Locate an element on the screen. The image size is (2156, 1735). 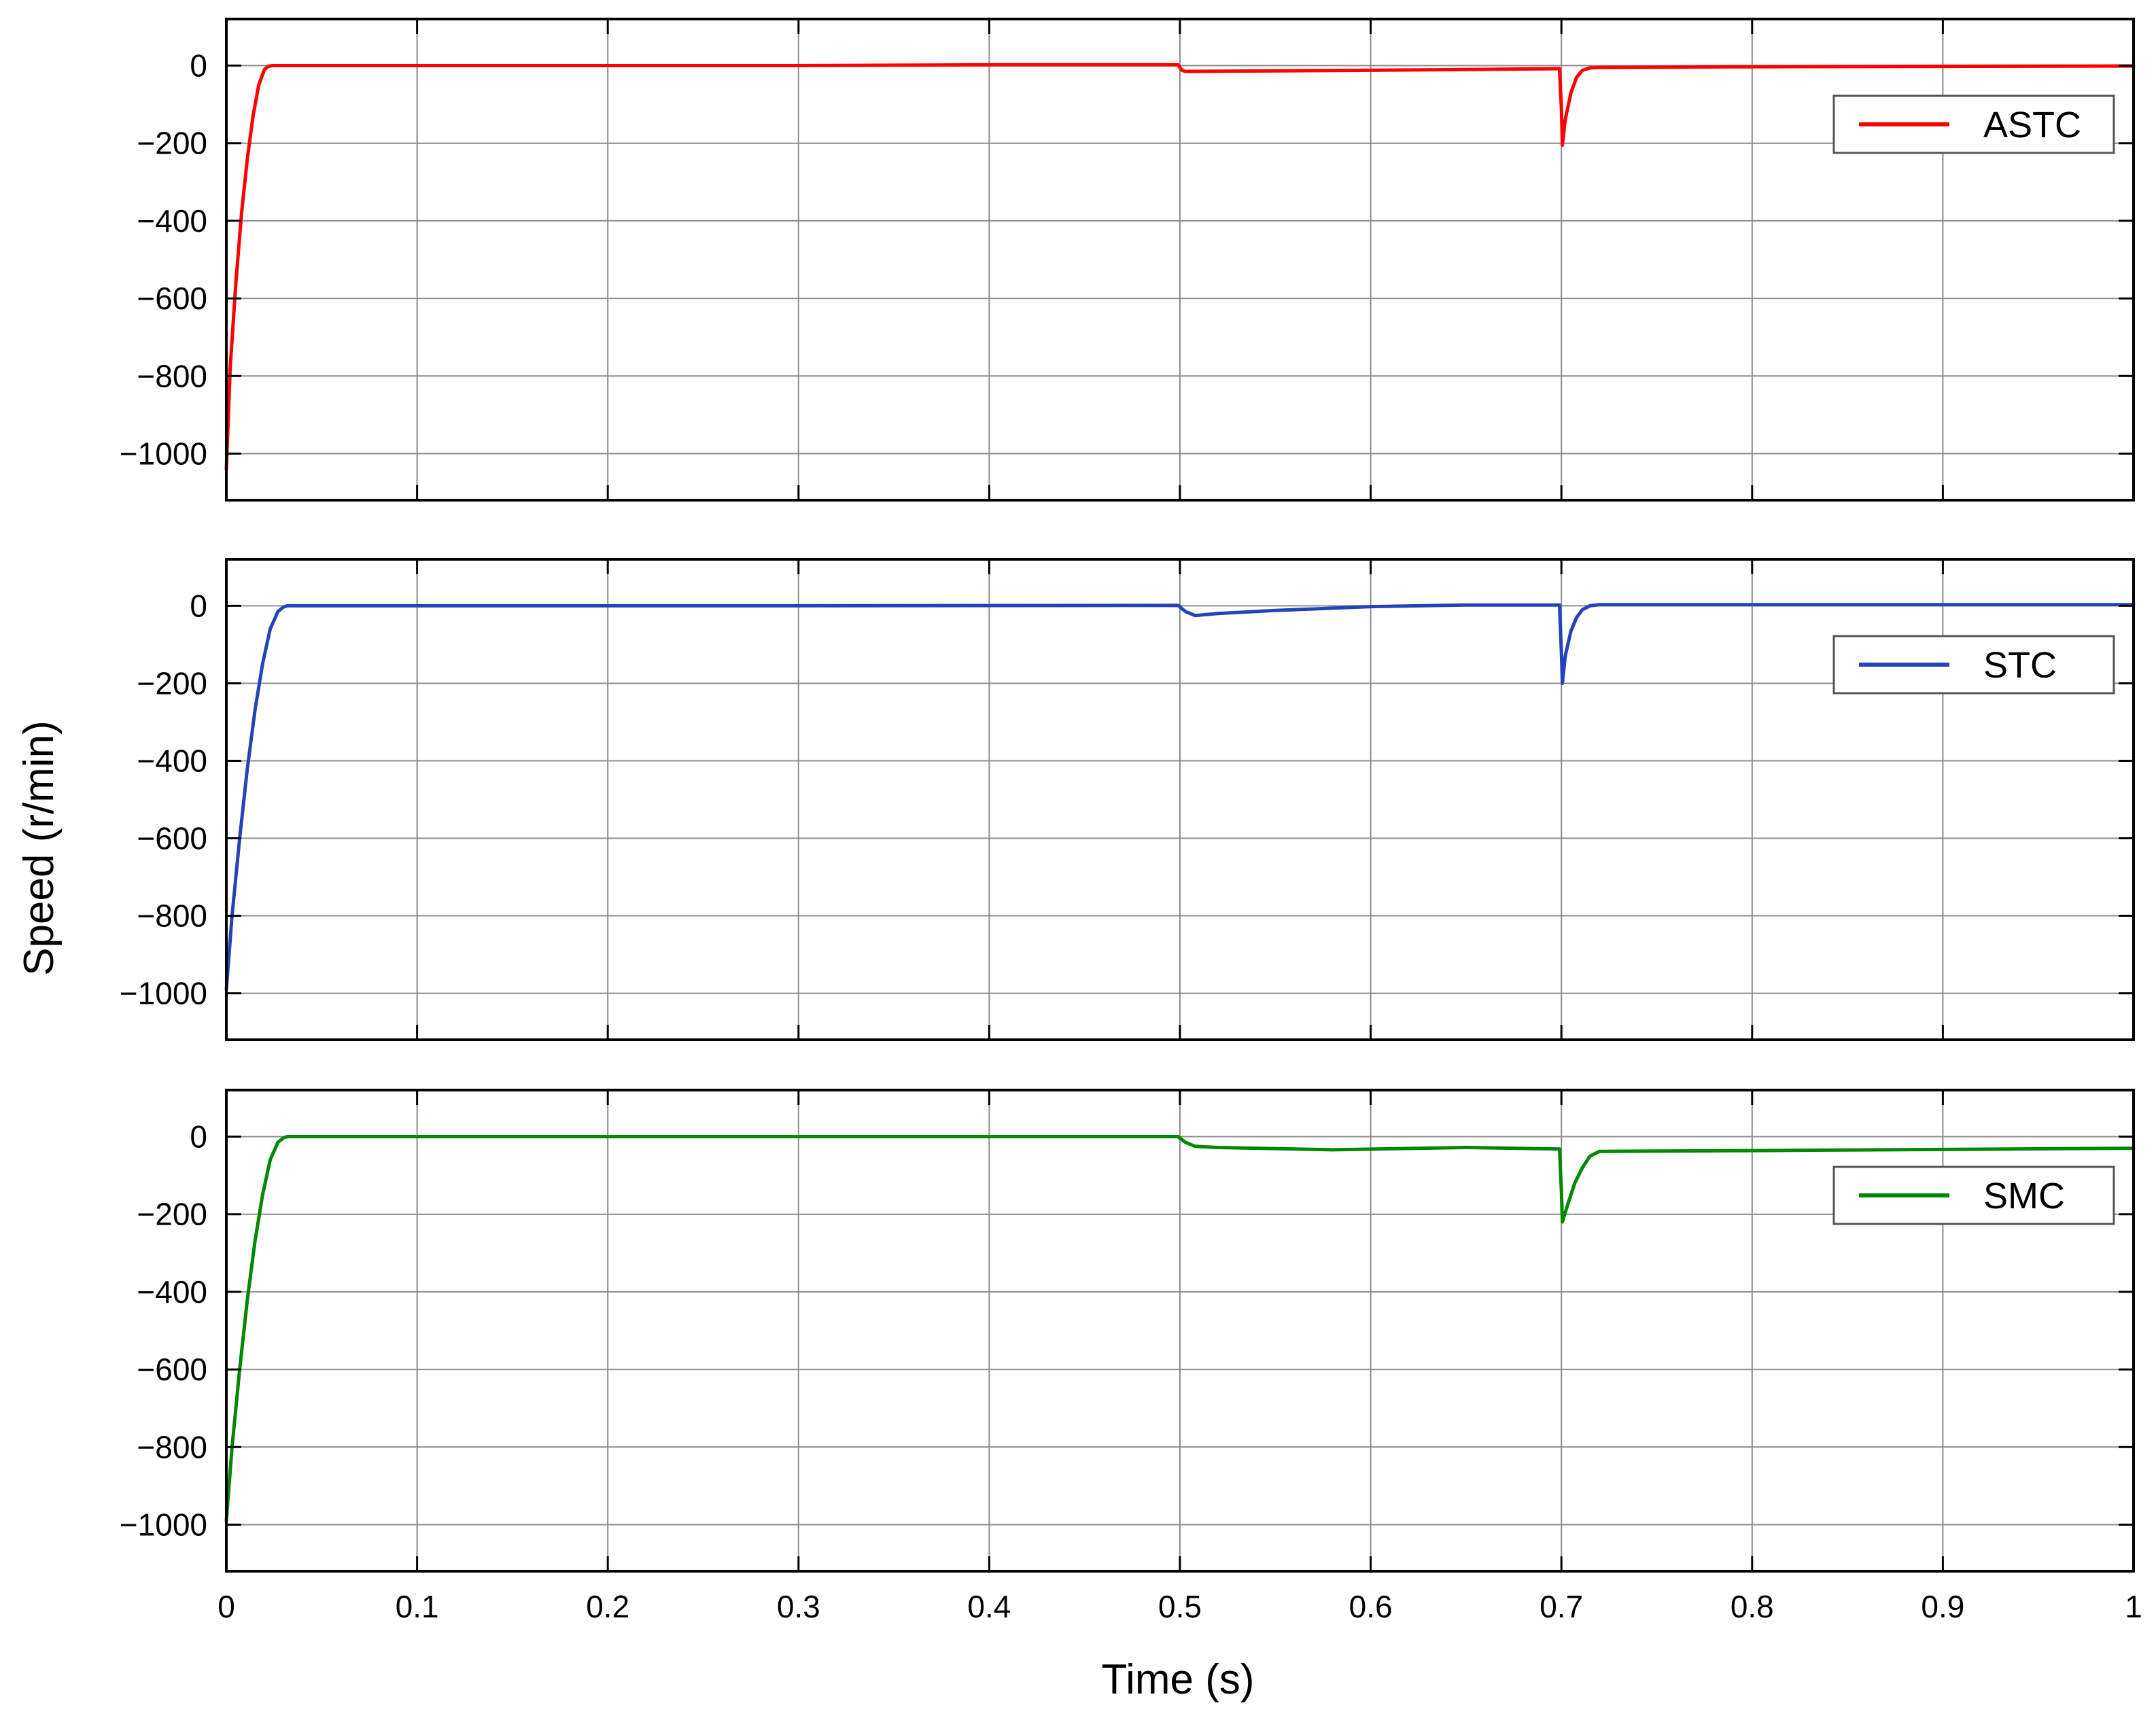
x-axis-title: Time (s) is located at coordinates (1178, 1680).